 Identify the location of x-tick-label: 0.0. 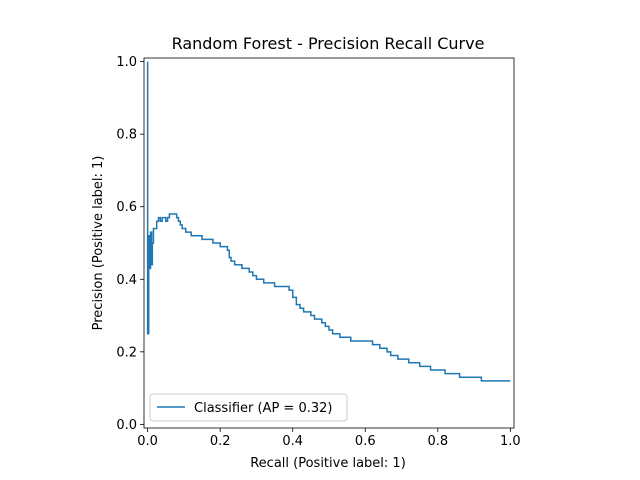
(147, 441).